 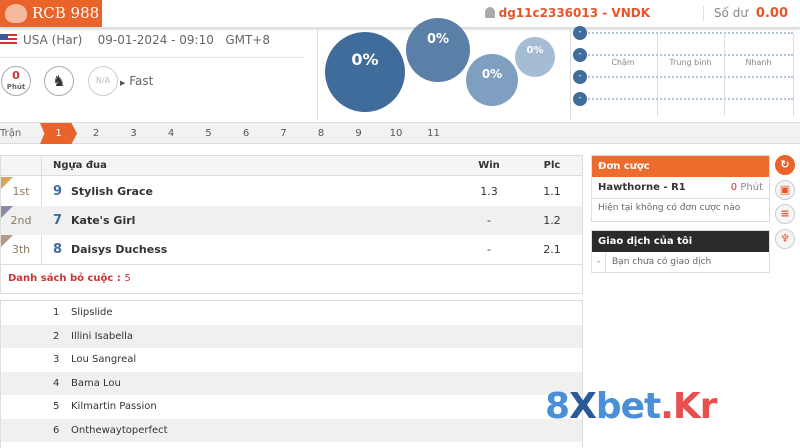 I want to click on tab-race-3: 3, so click(x=133, y=133).